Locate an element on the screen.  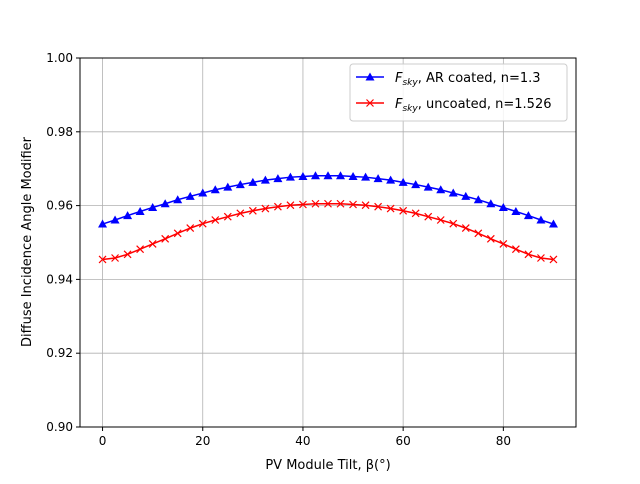
legend-item-0: Fsky, AR coated, n=1.3 is located at coordinates (448, 79).